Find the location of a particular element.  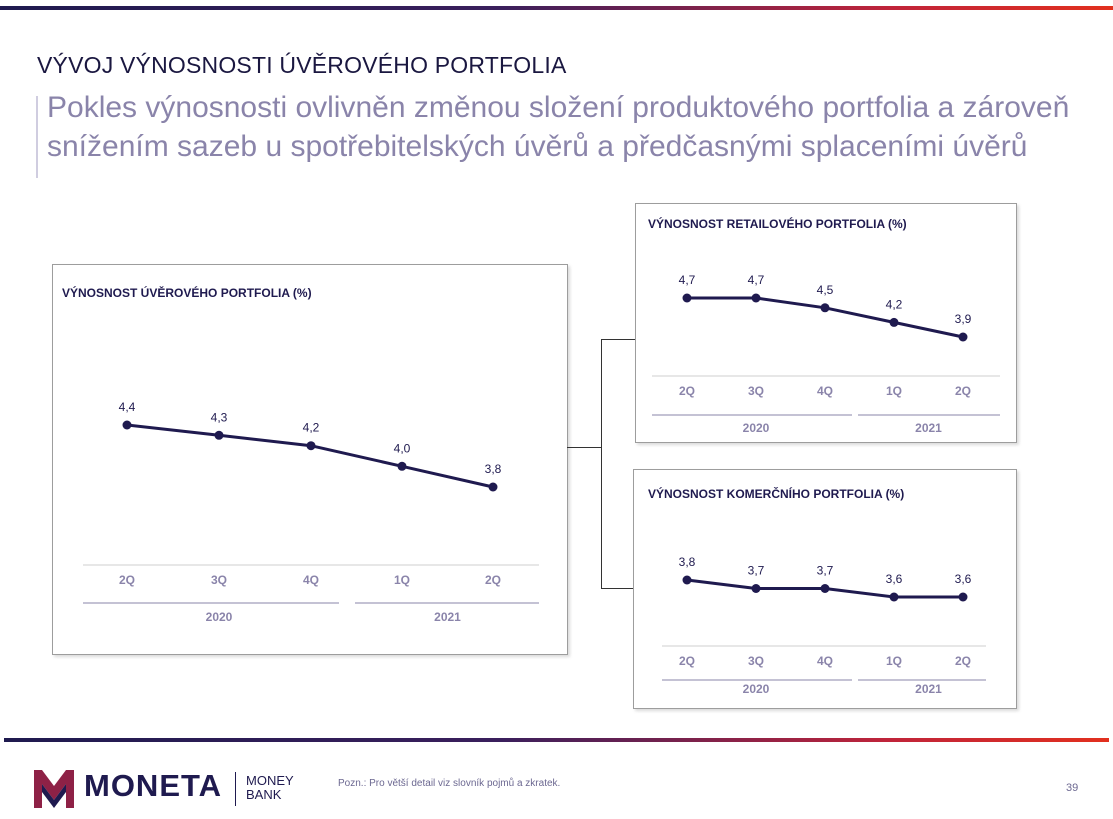

retail-portfolio-line-chart: 4,7 4,7 4,5 4,2 3,9 2Q 3Q 4Q 1Q 2Q 2020 2021 is located at coordinates (826, 354).